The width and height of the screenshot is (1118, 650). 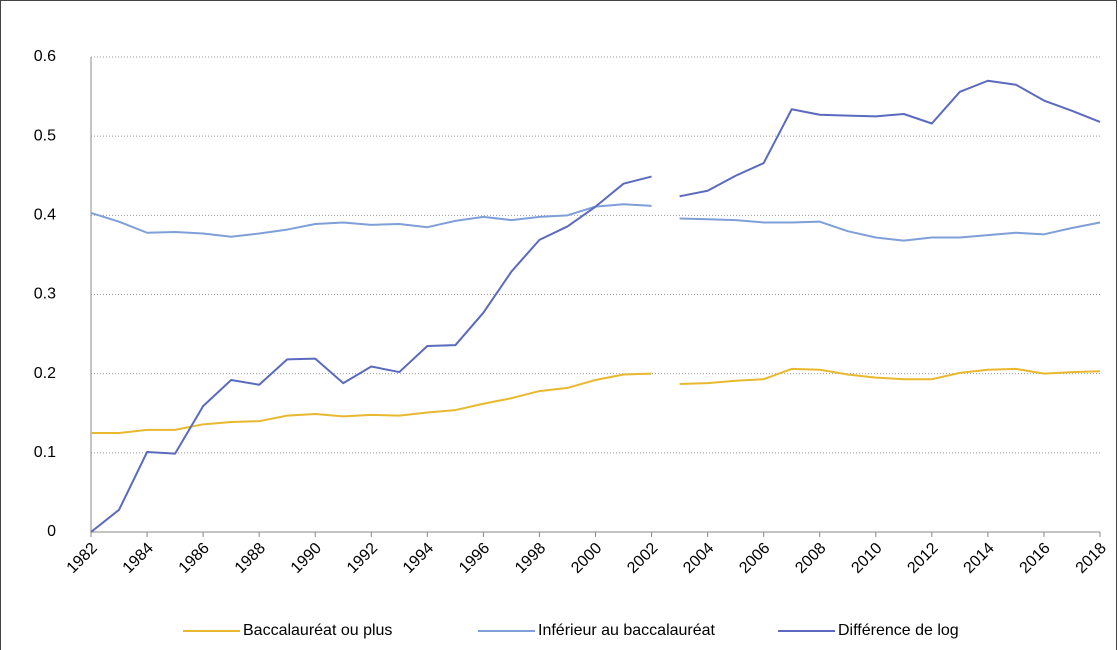 What do you see at coordinates (45, 135) in the screenshot?
I see `y-tick-label: 0.5` at bounding box center [45, 135].